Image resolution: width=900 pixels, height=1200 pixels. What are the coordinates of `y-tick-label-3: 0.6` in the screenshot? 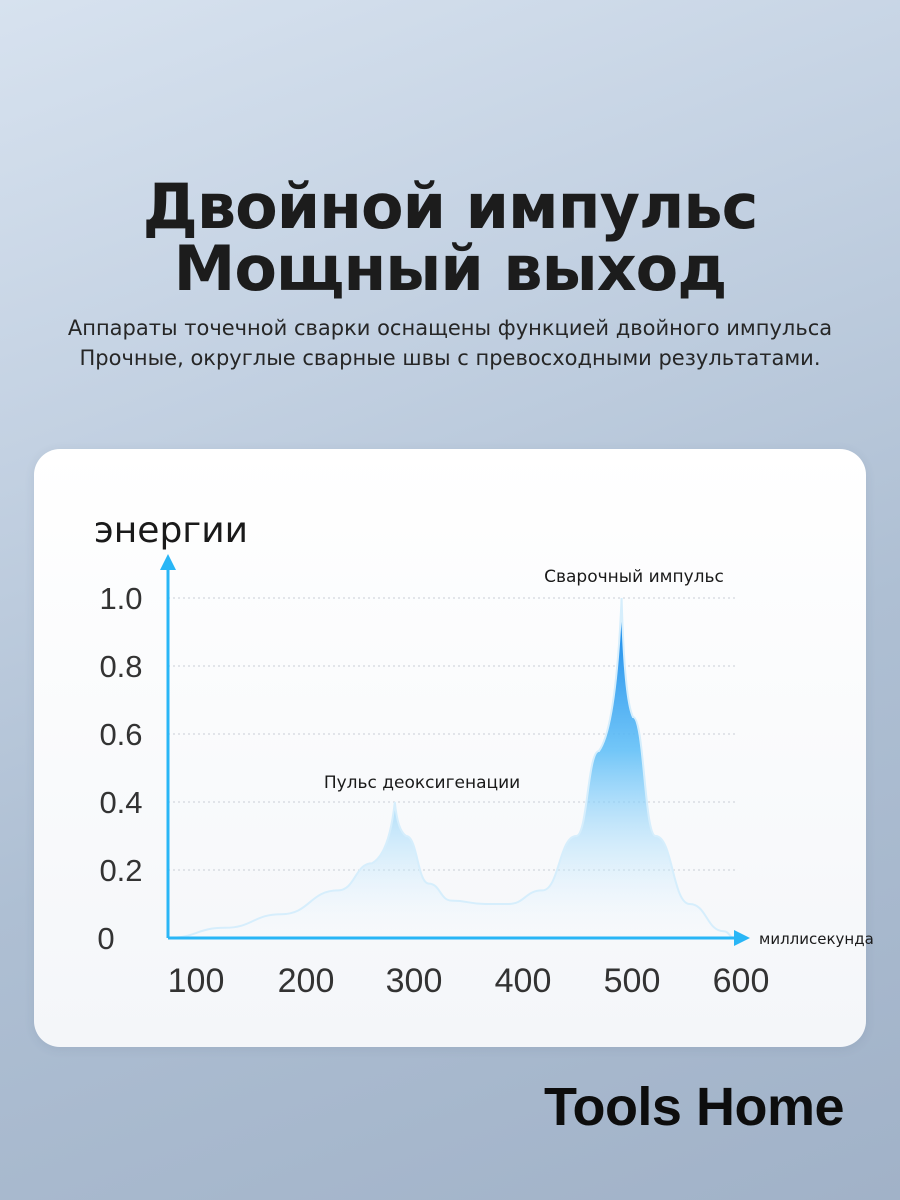 It's located at (120, 734).